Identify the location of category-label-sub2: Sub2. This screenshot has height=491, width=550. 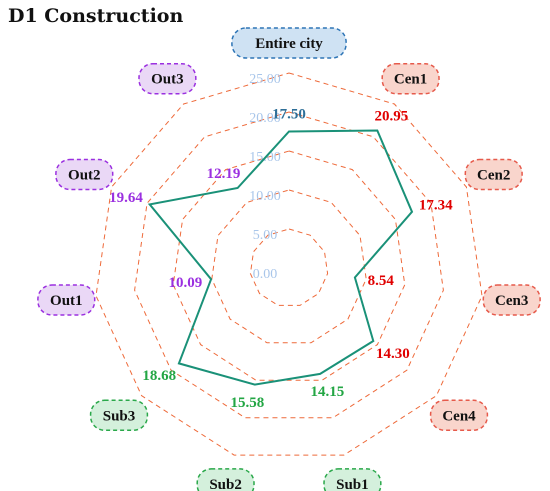
(225, 479).